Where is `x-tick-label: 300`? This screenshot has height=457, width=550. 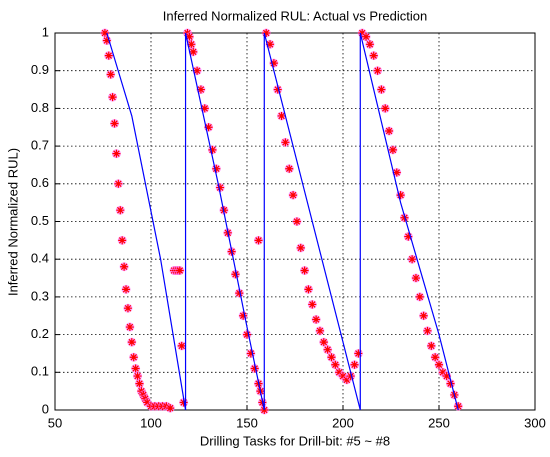 x-tick-label: 300 is located at coordinates (535, 422).